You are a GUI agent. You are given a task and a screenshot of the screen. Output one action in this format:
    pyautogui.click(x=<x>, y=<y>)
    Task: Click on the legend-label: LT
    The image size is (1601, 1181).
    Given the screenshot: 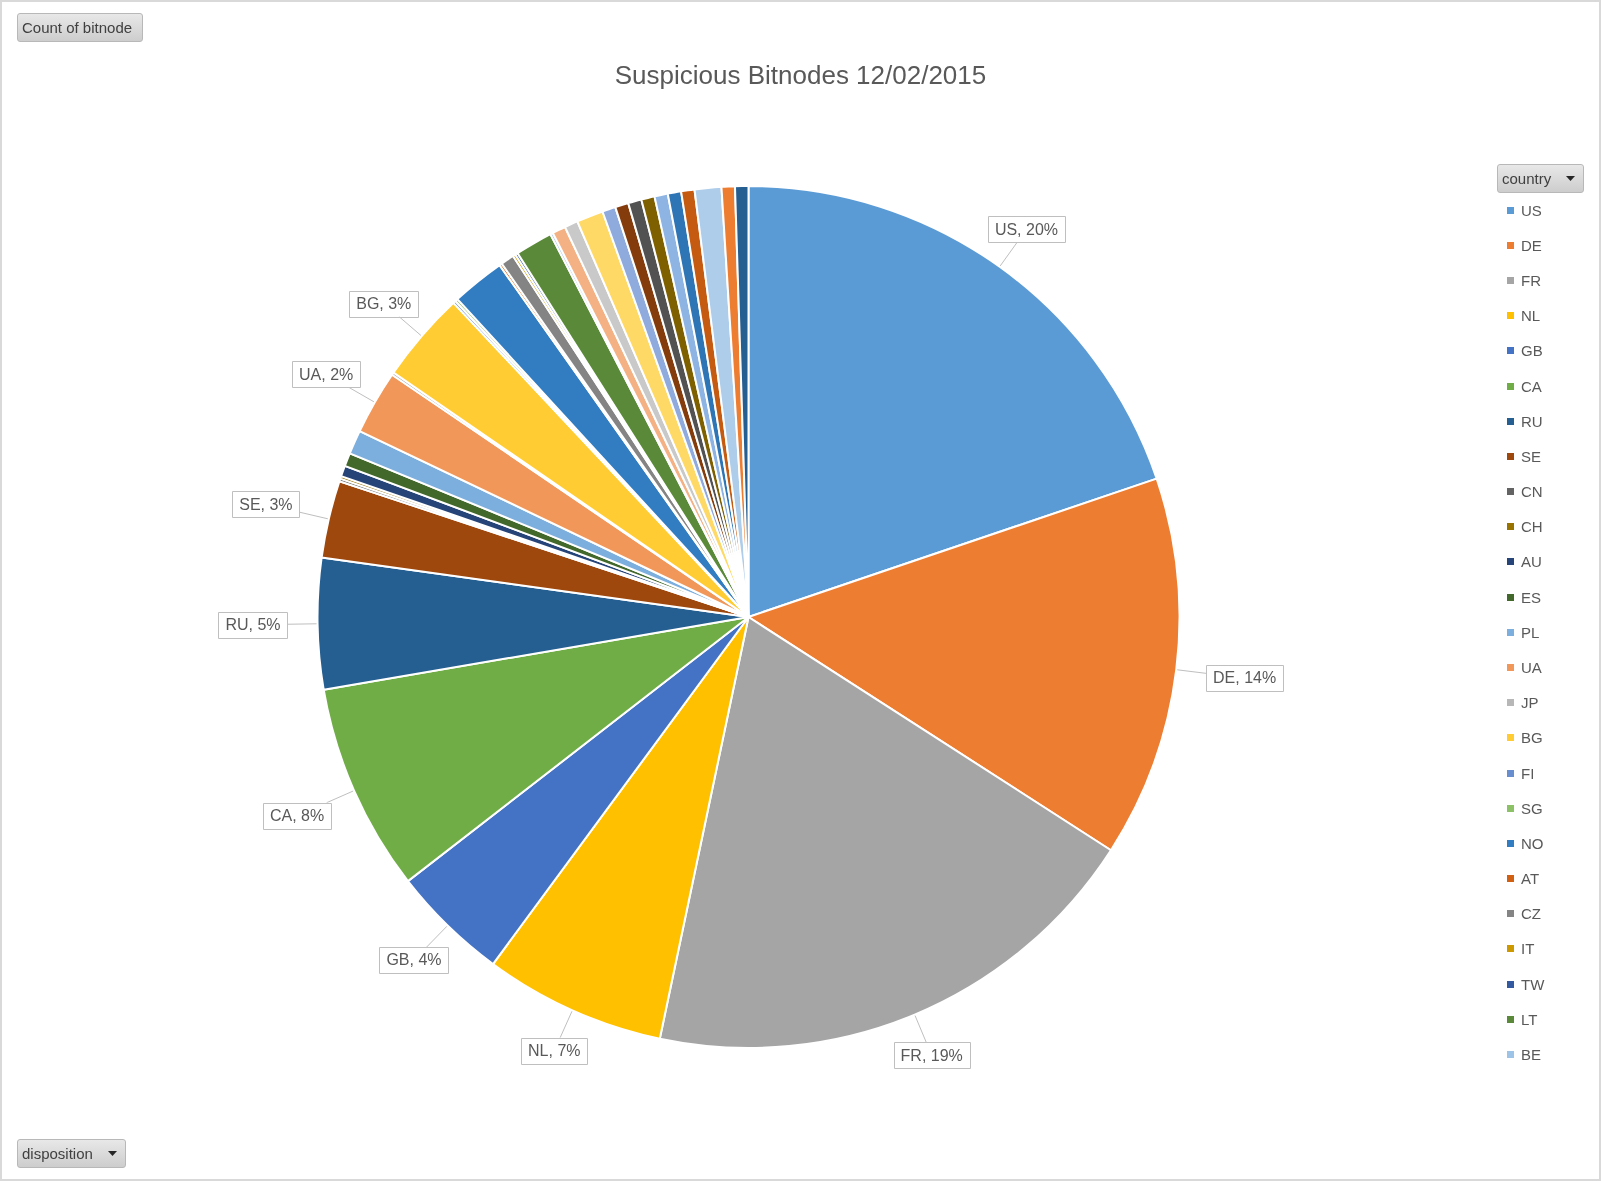 What is the action you would take?
    pyautogui.click(x=1529, y=1019)
    